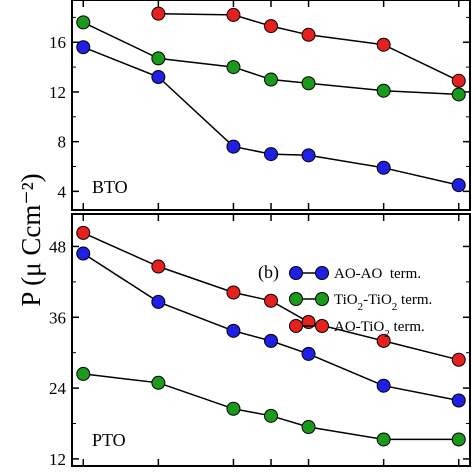 The image size is (474, 474). What do you see at coordinates (309, 47) in the screenshot?
I see `series-line-red` at bounding box center [309, 47].